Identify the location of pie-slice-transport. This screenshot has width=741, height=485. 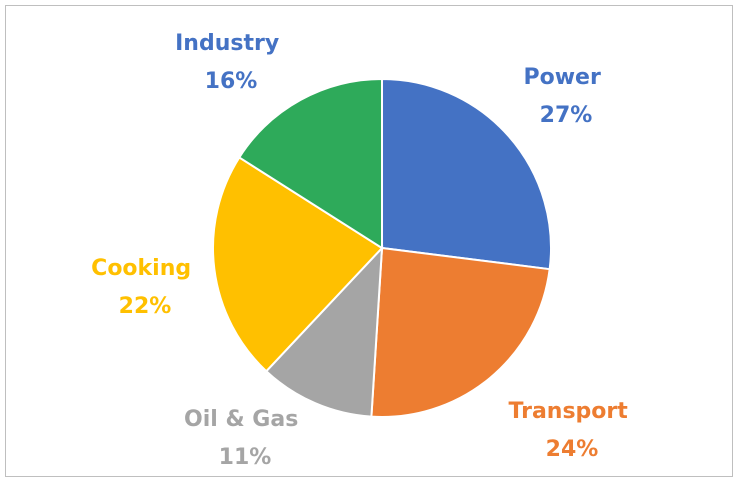
(460, 332).